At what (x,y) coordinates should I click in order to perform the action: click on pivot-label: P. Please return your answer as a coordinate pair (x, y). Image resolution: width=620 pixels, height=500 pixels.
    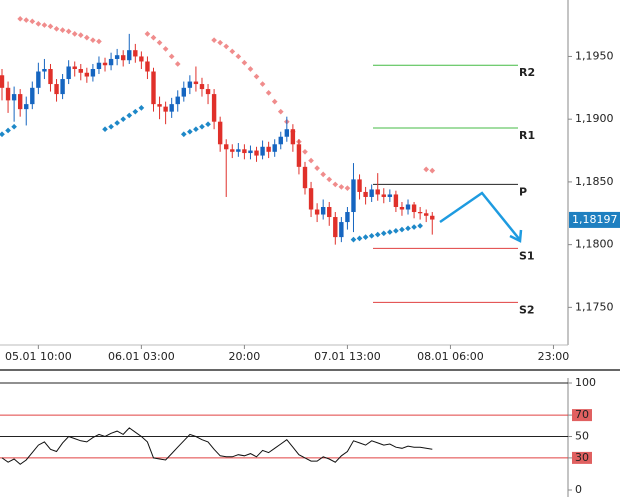
    Looking at the image, I should click on (523, 191).